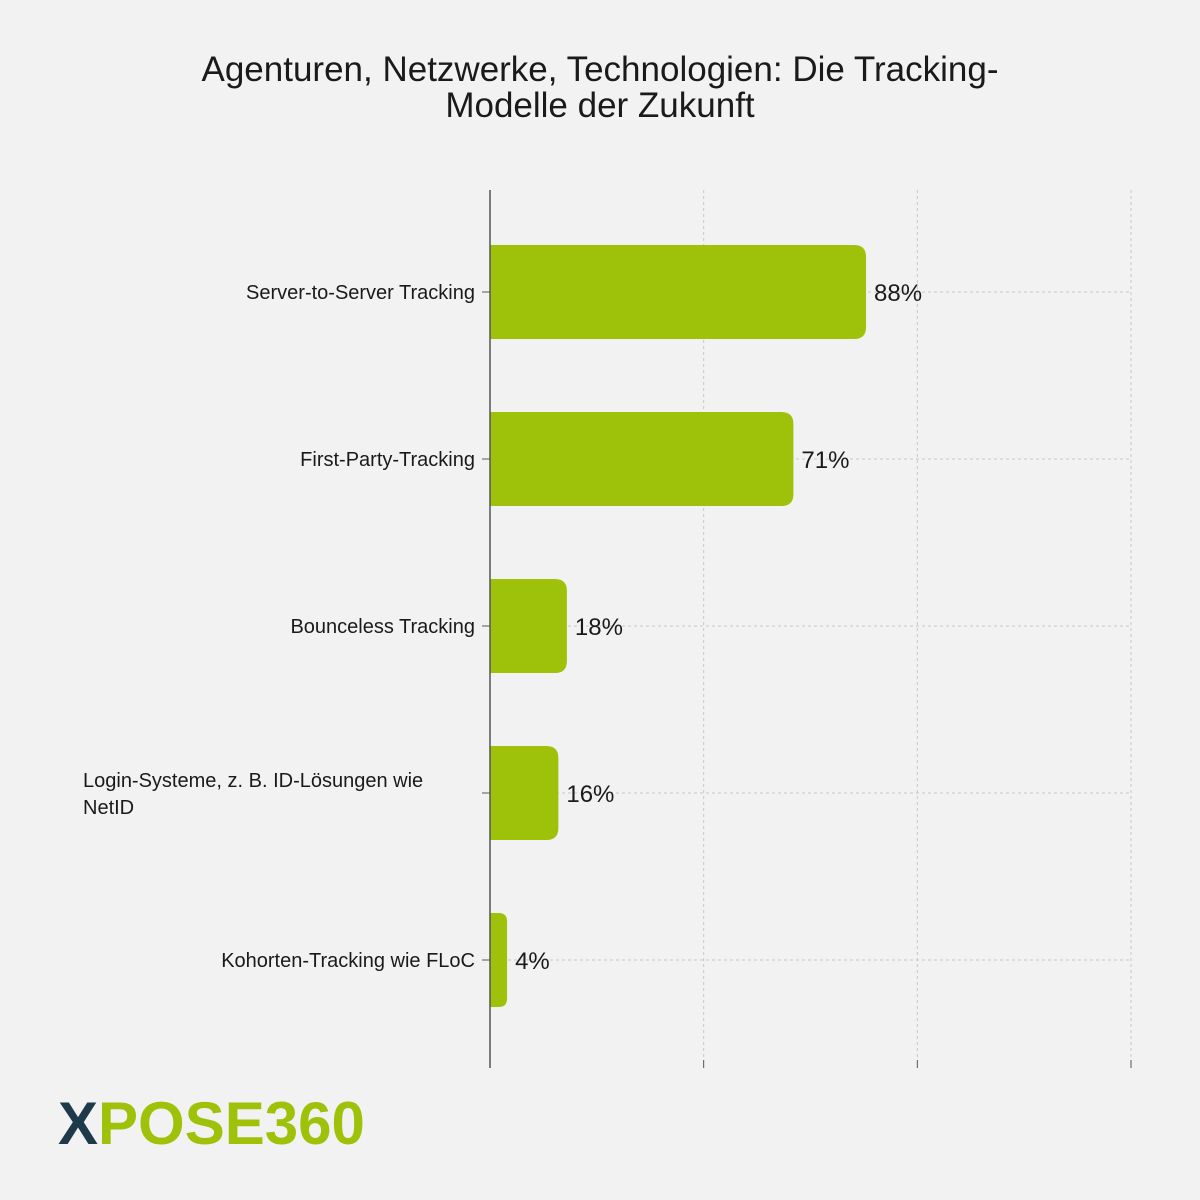 This screenshot has width=1200, height=1200. What do you see at coordinates (825, 460) in the screenshot?
I see `data-label: 71%` at bounding box center [825, 460].